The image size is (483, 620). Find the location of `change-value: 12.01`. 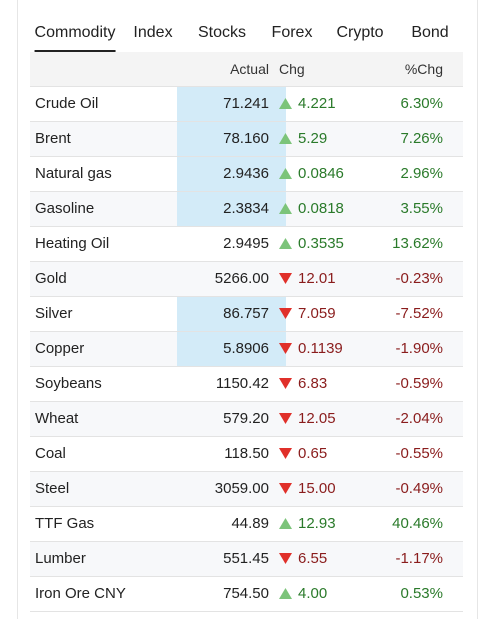

change-value: 12.01 is located at coordinates (317, 278).